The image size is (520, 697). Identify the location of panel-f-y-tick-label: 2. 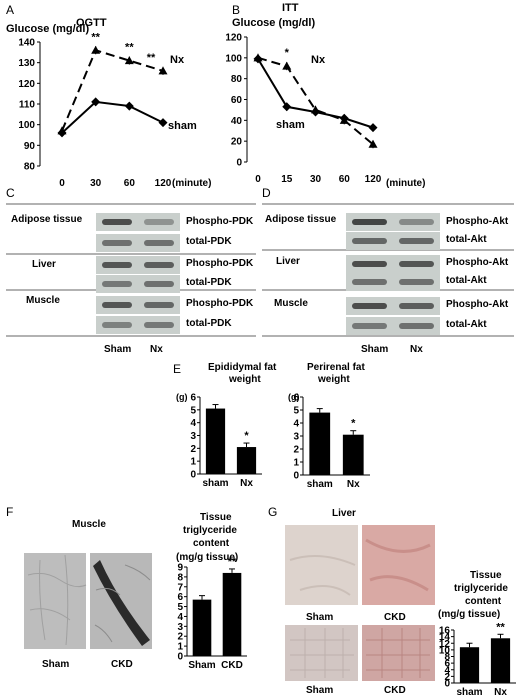
(180, 637).